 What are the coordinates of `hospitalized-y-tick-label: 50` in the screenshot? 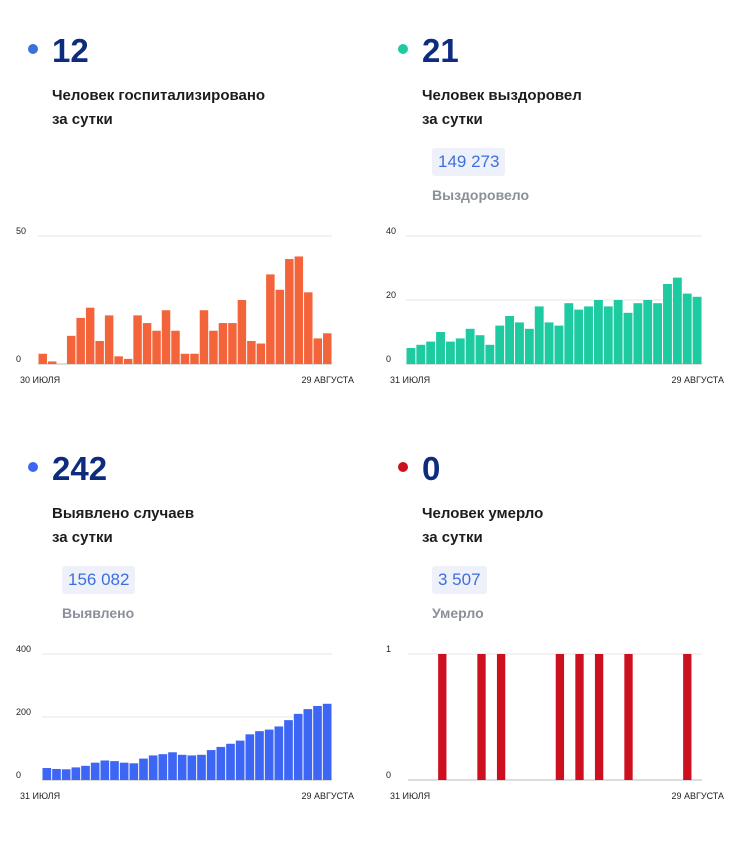 It's located at (21, 231).